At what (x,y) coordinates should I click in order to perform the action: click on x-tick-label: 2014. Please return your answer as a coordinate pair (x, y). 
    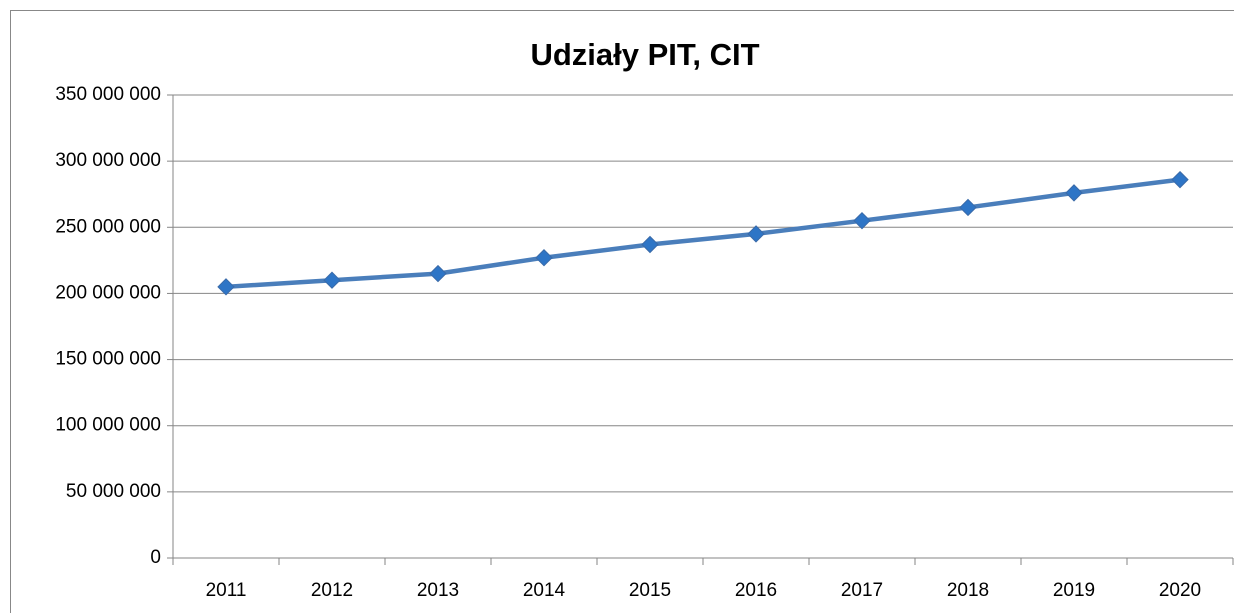
    Looking at the image, I should click on (544, 590).